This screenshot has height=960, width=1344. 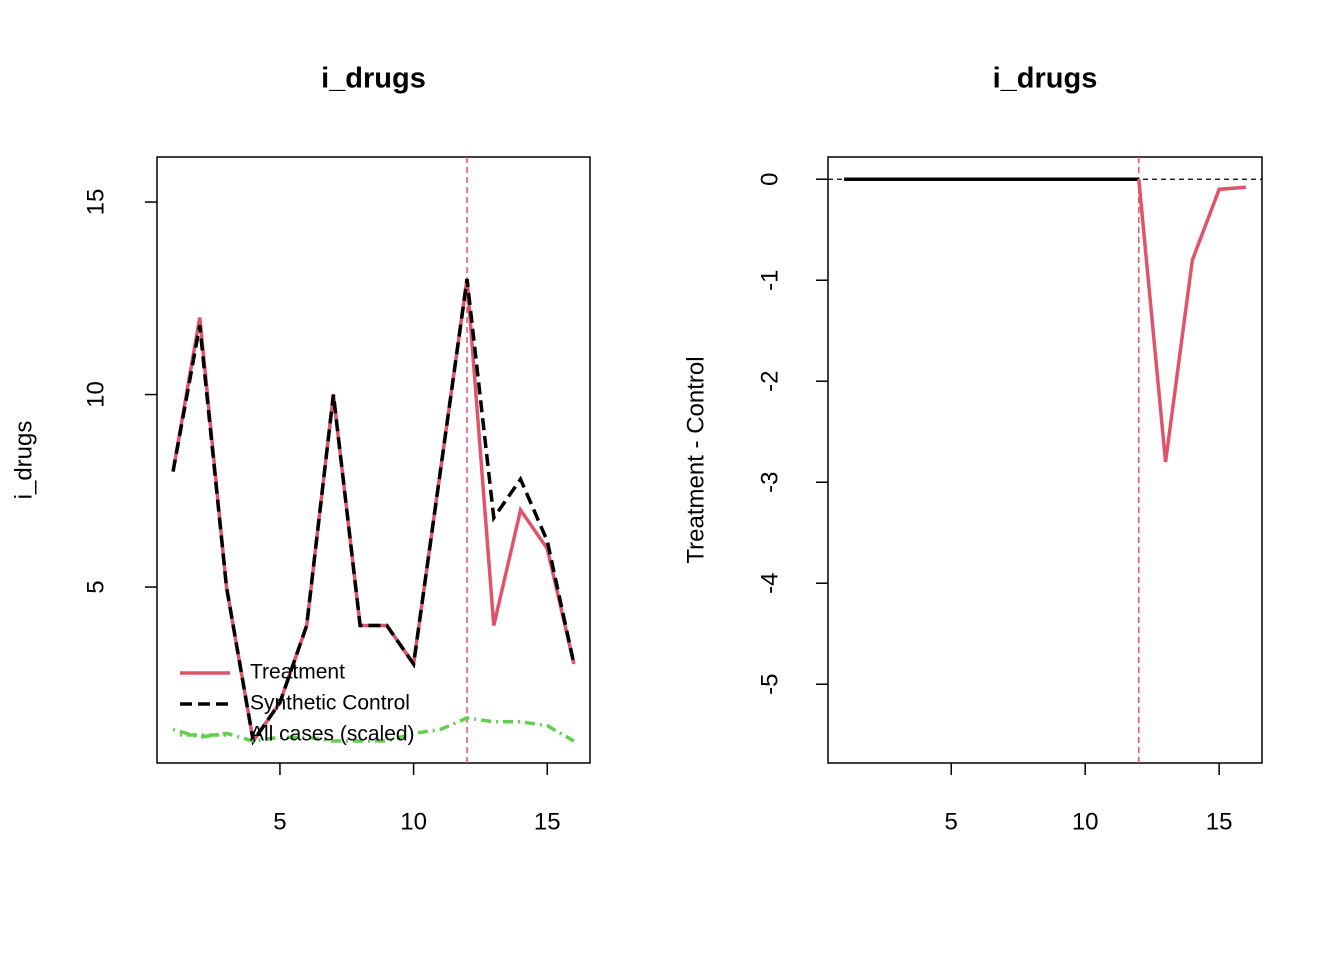 I want to click on legend-label: Treatment, so click(x=297, y=672).